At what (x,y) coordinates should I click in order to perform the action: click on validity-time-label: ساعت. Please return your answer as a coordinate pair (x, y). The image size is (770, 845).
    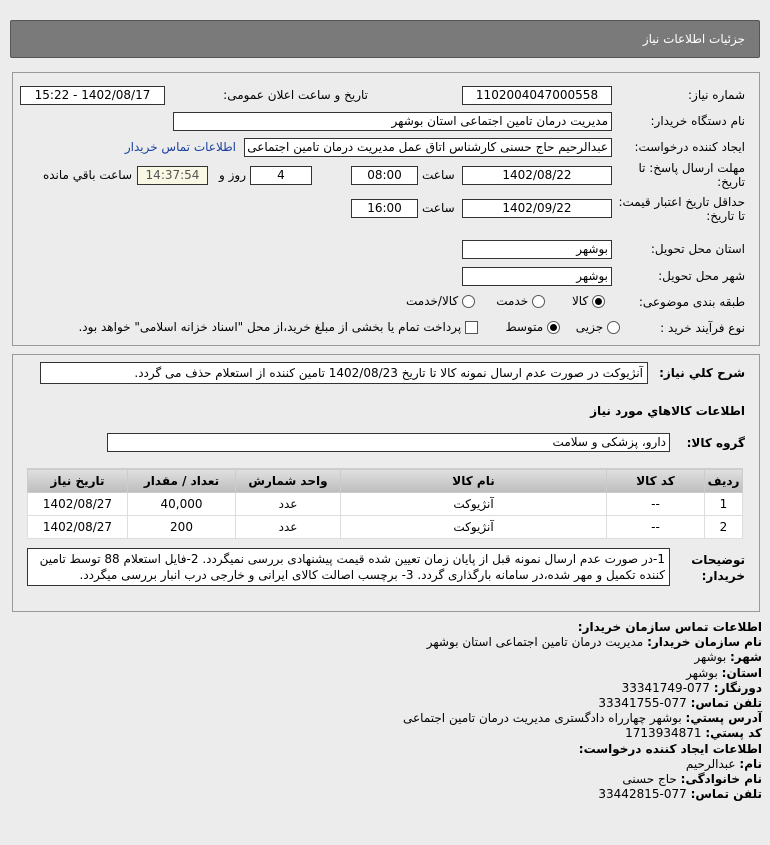
    Looking at the image, I should click on (438, 208).